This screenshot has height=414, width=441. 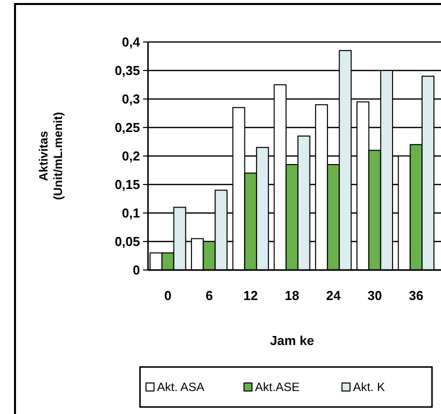 What do you see at coordinates (131, 99) in the screenshot?
I see `y-tick-label: 0,3` at bounding box center [131, 99].